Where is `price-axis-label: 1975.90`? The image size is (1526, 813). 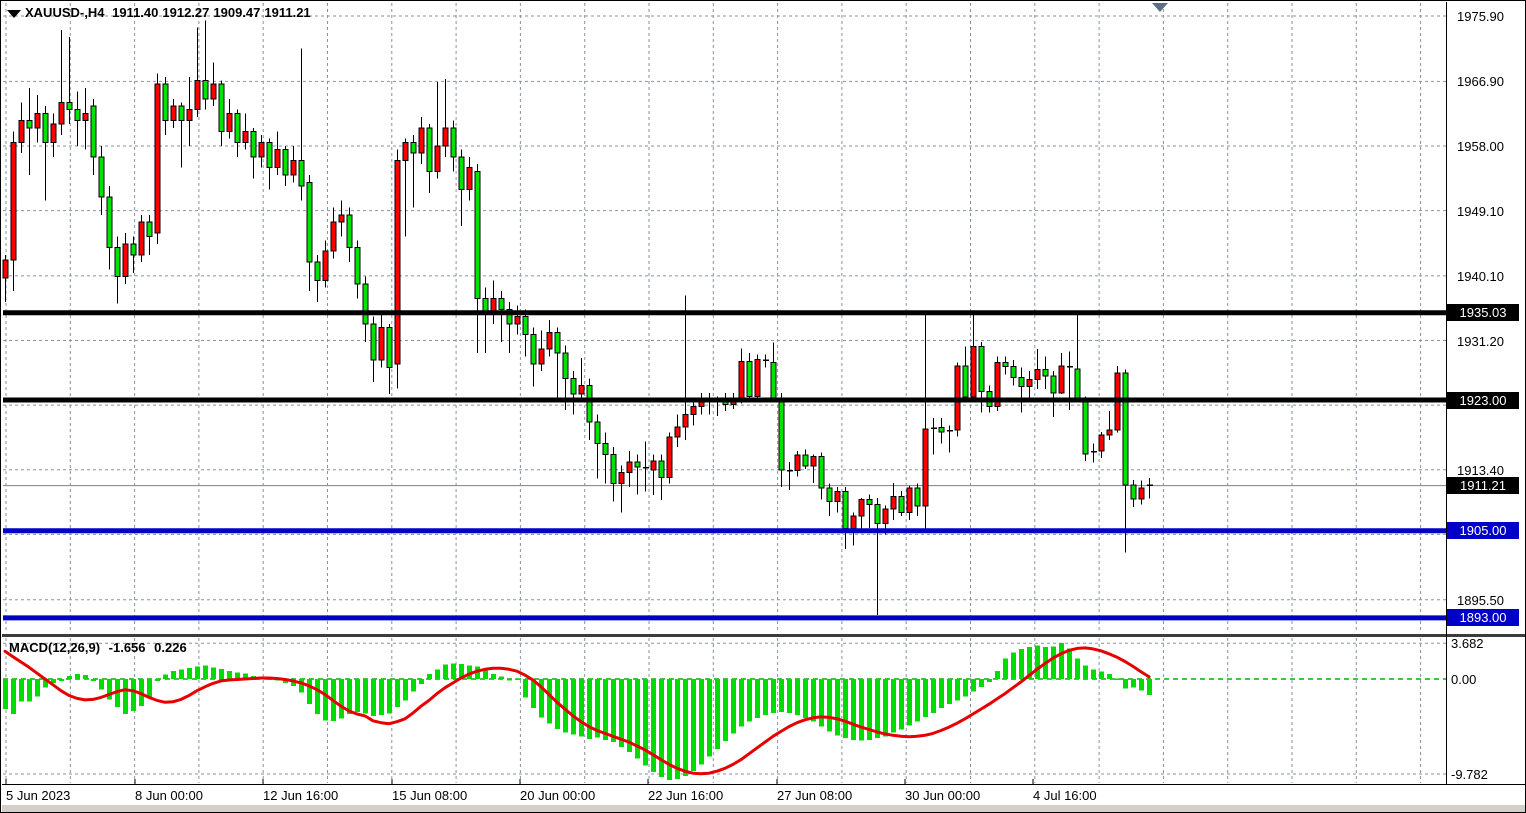
price-axis-label: 1975.90 is located at coordinates (1480, 16).